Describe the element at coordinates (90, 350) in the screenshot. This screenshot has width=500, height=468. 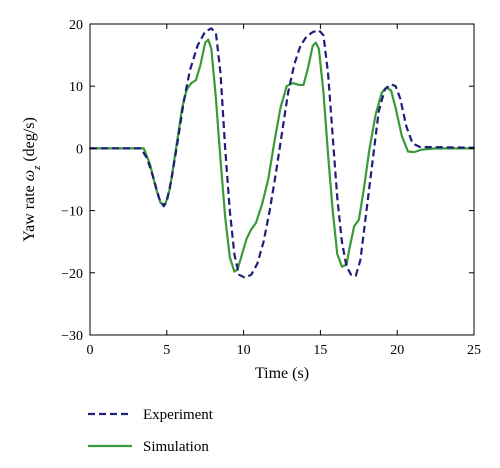
I see `x-tick-label-0: 0` at that location.